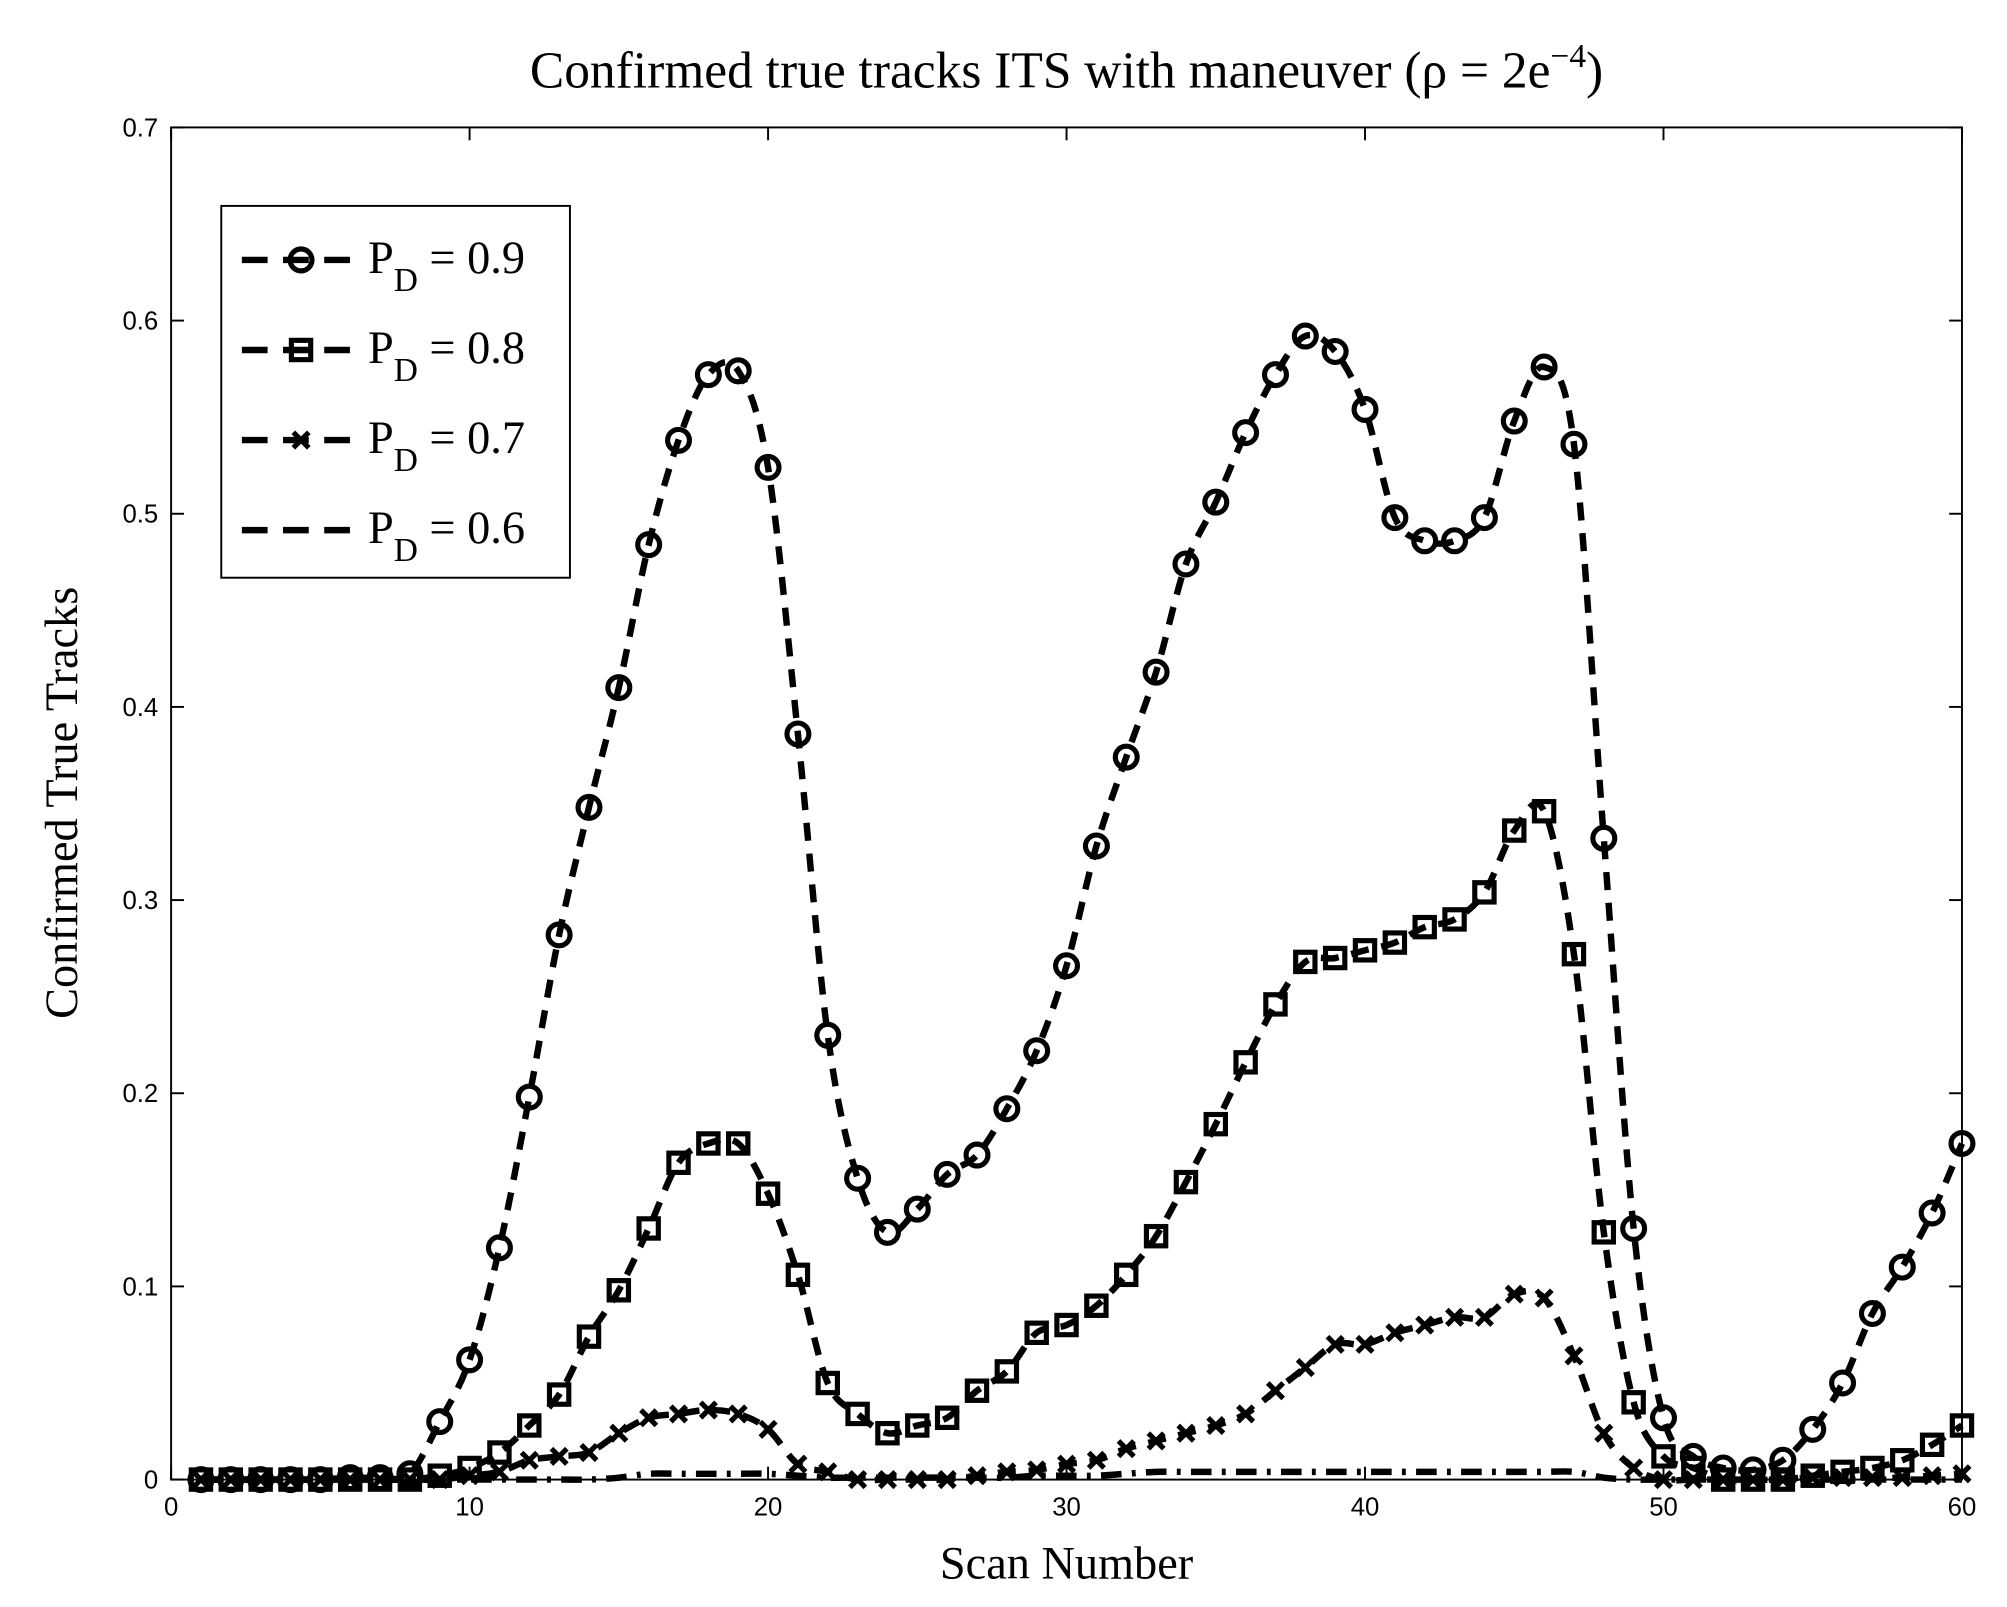  I want to click on legend-label: PD = 0.7, so click(446, 446).